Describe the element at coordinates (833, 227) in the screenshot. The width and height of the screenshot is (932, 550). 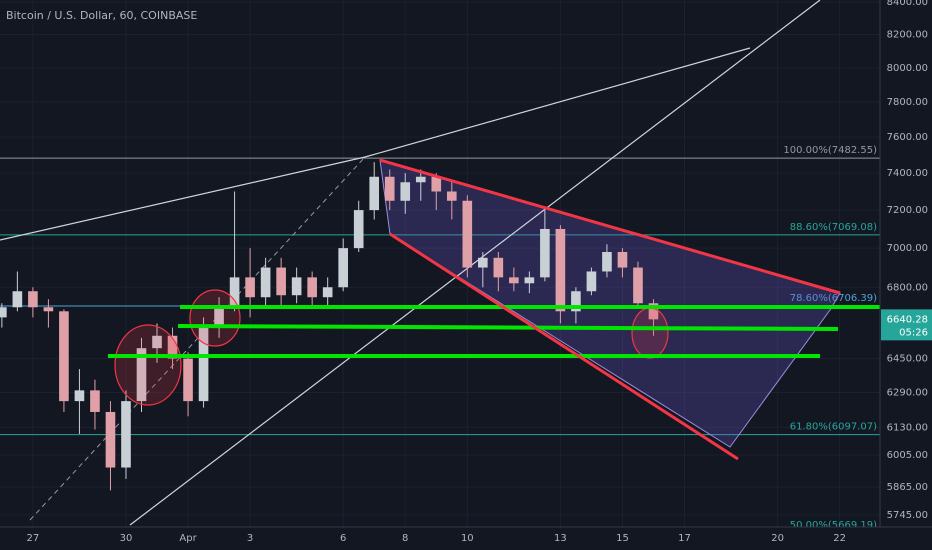
I see `fib-label: 88.60%(7069.08)` at that location.